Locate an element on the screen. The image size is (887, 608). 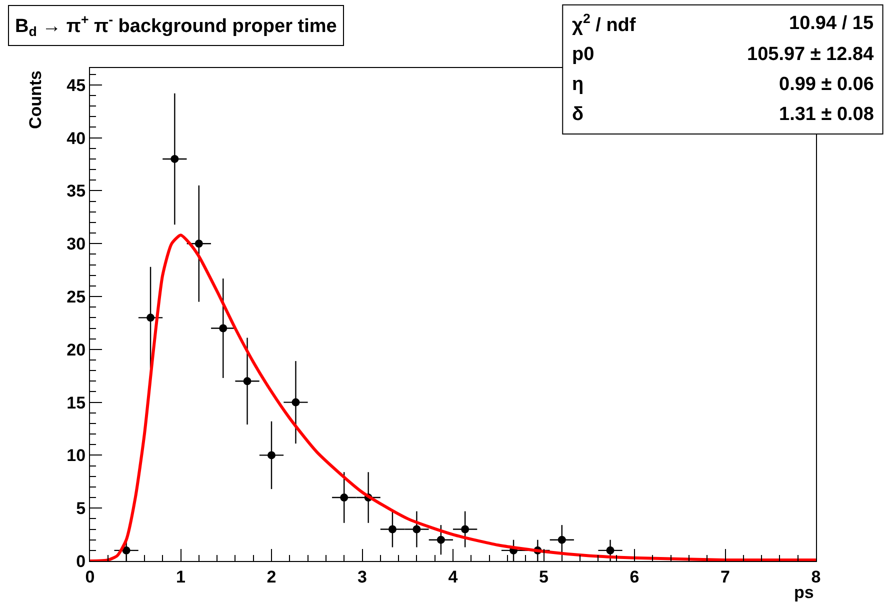
text: χ$^{2}$ / ndf is located at coordinates (604, 23).